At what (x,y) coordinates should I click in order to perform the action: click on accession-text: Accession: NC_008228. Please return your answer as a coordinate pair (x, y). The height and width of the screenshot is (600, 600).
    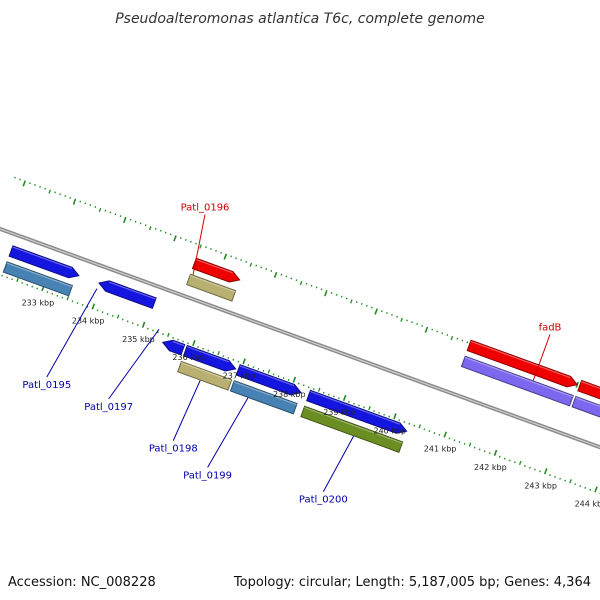
    Looking at the image, I should click on (82, 582).